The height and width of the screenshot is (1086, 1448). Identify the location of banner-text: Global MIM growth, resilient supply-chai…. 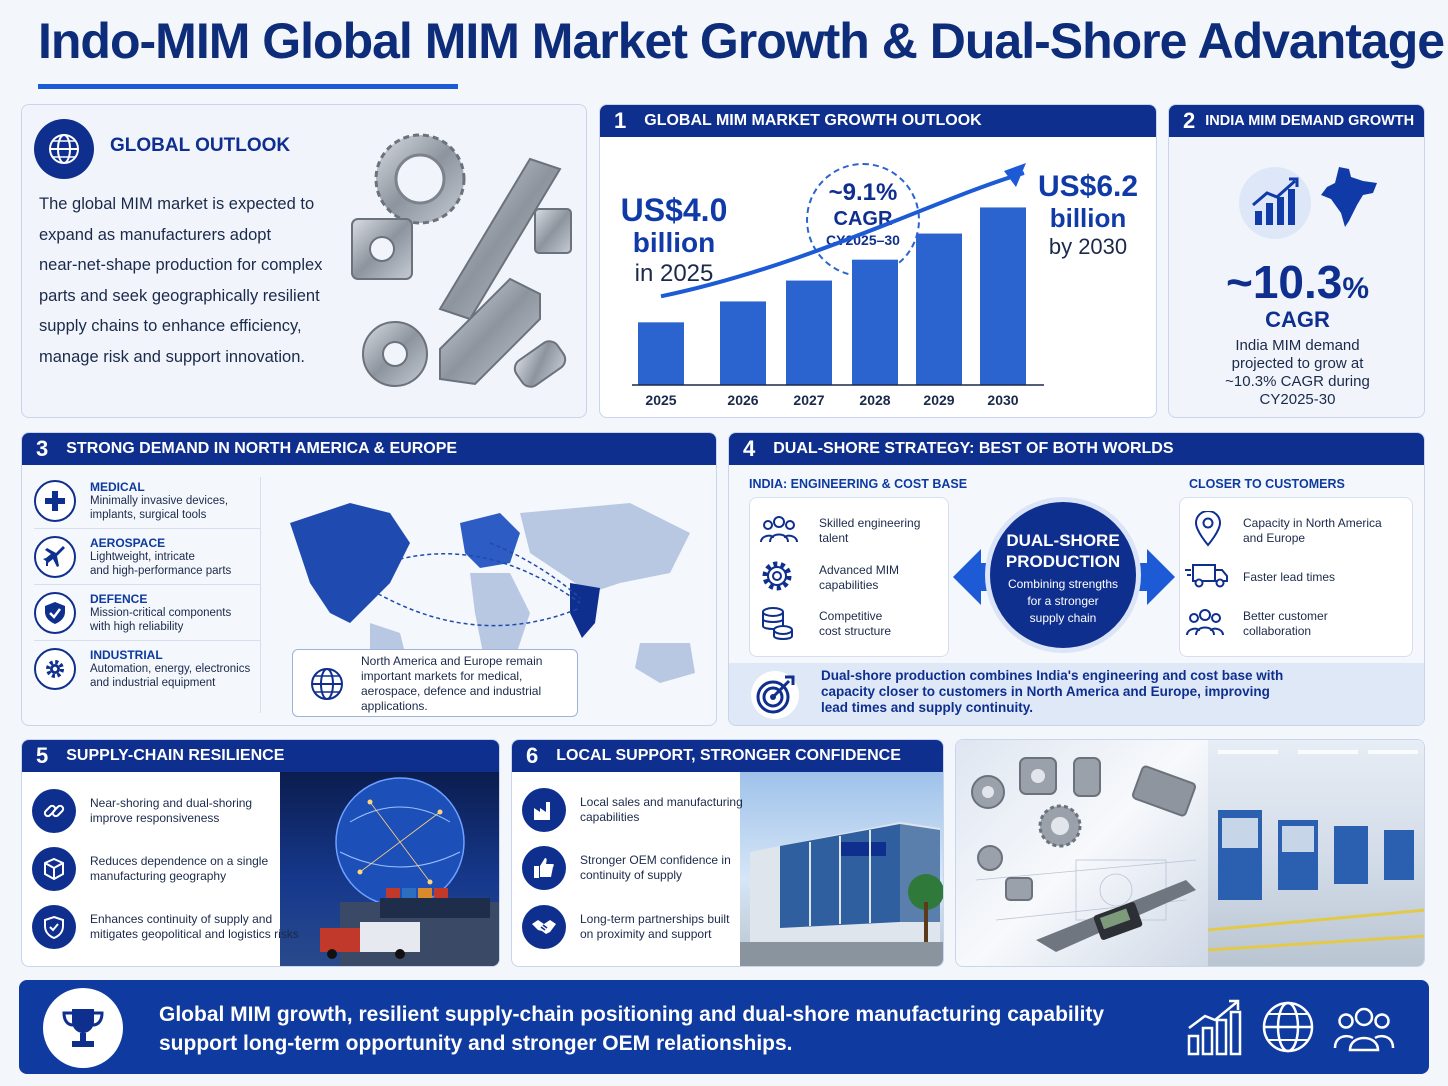
(631, 1029).